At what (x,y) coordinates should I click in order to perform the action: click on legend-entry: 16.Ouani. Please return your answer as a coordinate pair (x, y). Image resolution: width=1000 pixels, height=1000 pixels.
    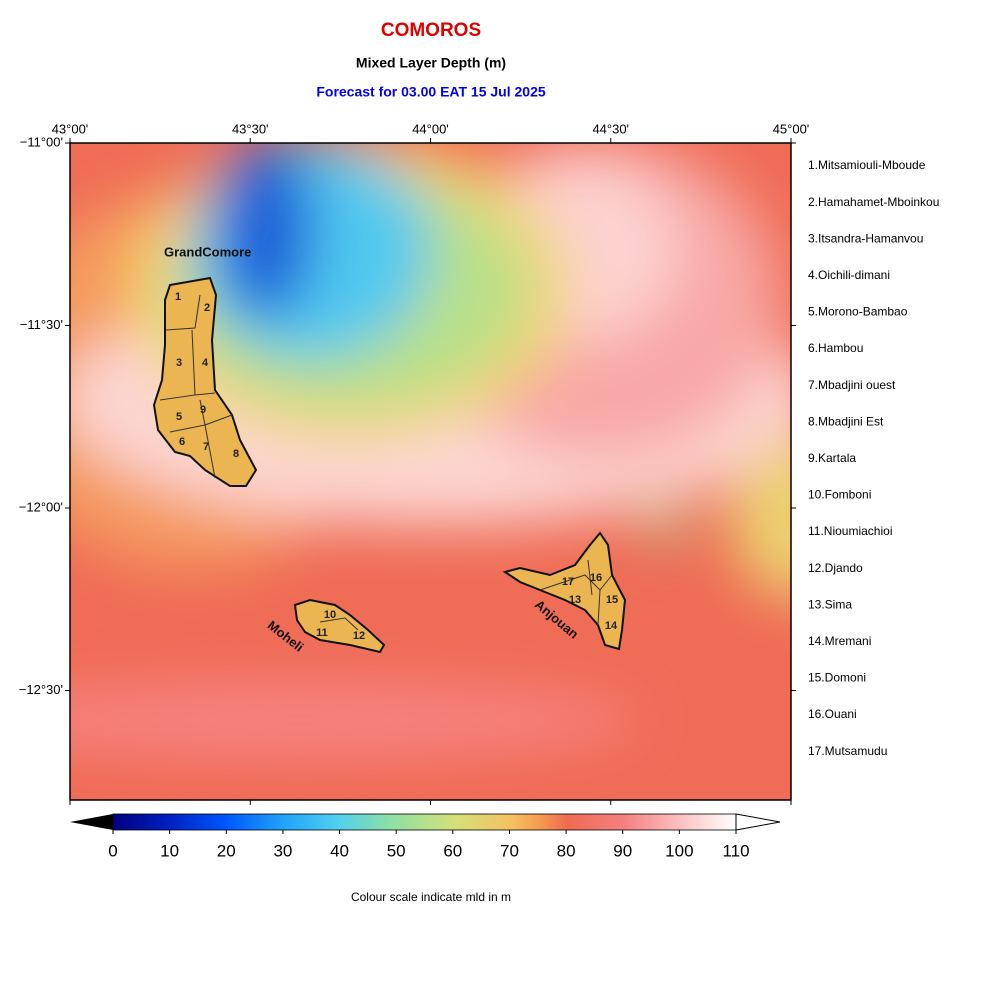
    Looking at the image, I should click on (832, 714).